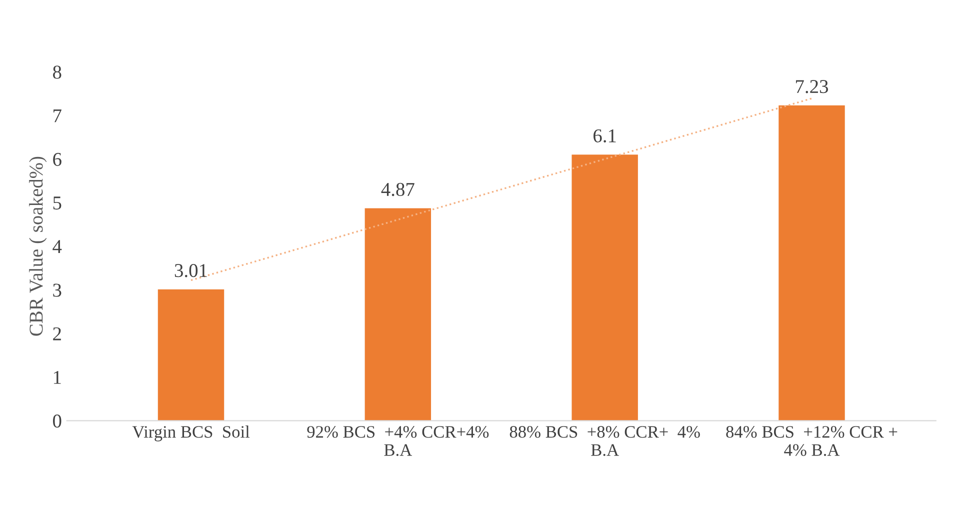 This screenshot has width=955, height=513. I want to click on y-tick-label: 4, so click(57, 246).